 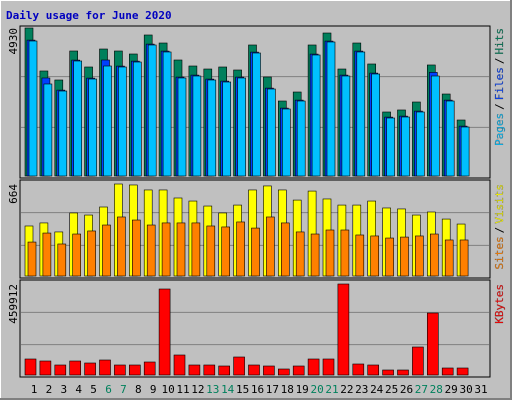 What do you see at coordinates (499, 252) in the screenshot?
I see `legend-entry: Sites` at bounding box center [499, 252].